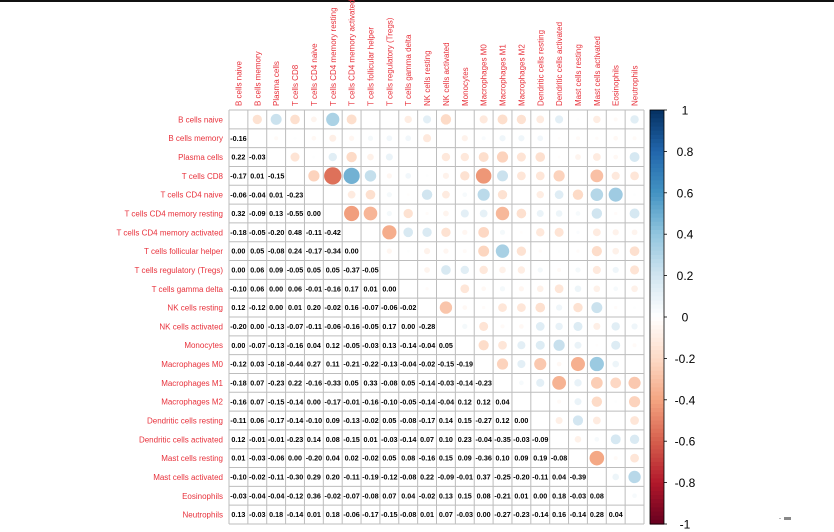  Describe the element at coordinates (314, 495) in the screenshot. I see `correlation-value: 0.36` at that location.